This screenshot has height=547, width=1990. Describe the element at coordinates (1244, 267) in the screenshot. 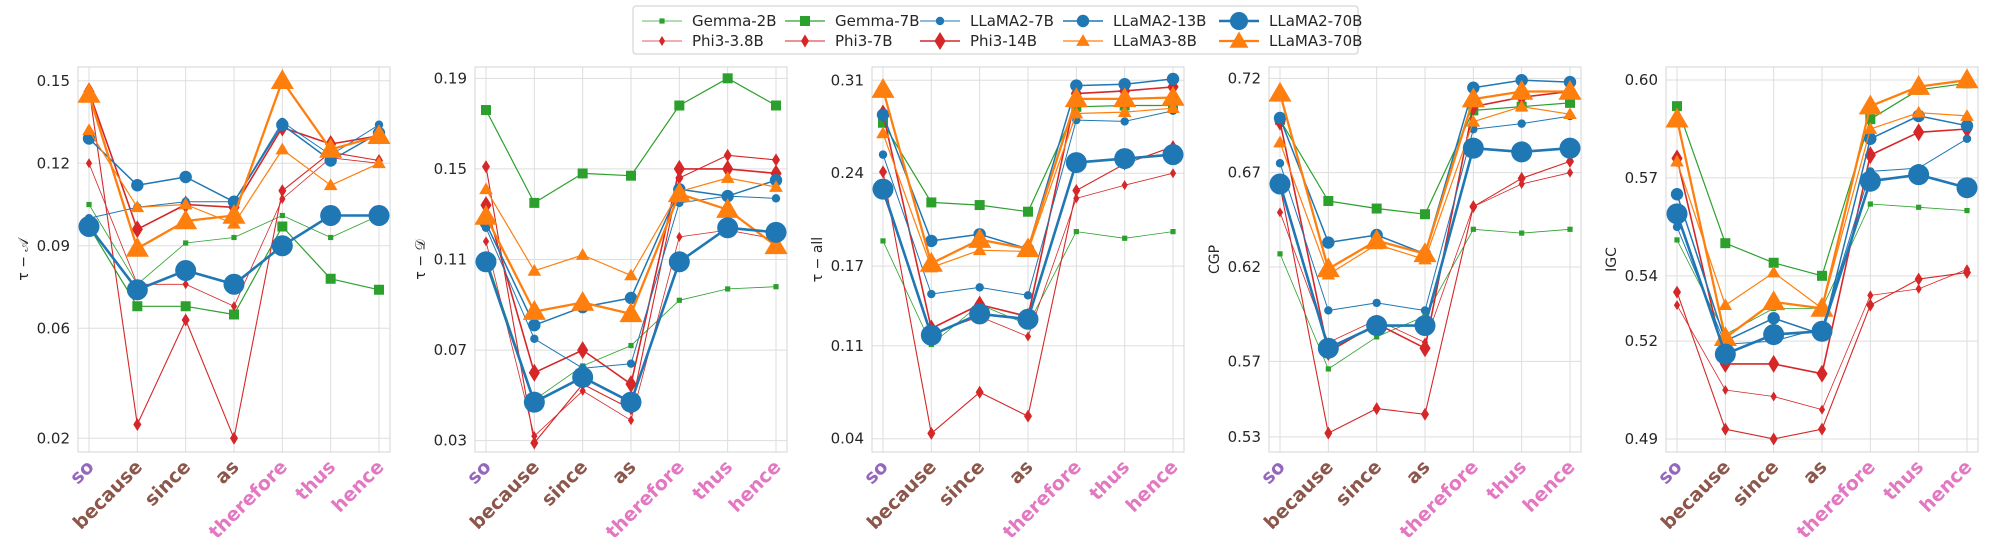

I see `y-tick-label: 0.62` at that location.